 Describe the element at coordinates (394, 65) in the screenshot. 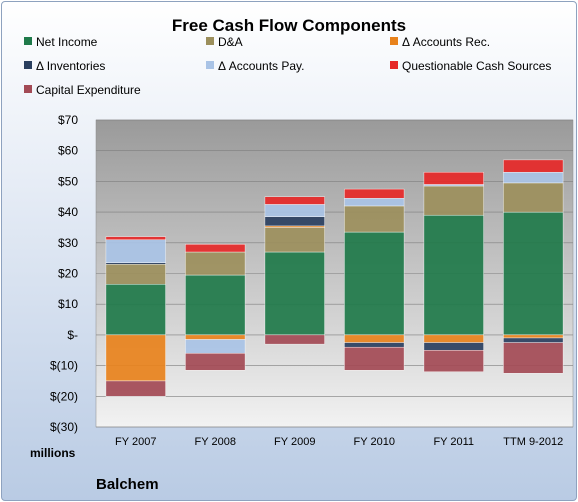

I see `legend-swatch-questionable-cash-sources` at that location.